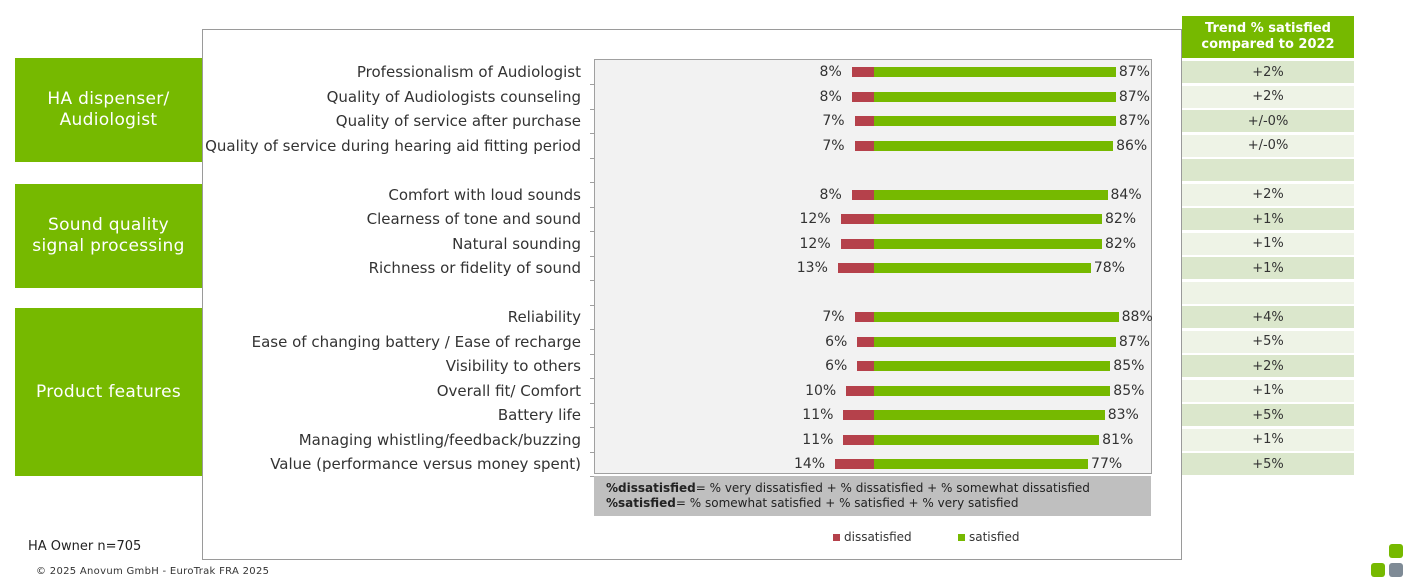 Image resolution: width=1414 pixels, height=584 pixels. I want to click on group-label-sound-quality: Sound quality signal processing, so click(108, 236).